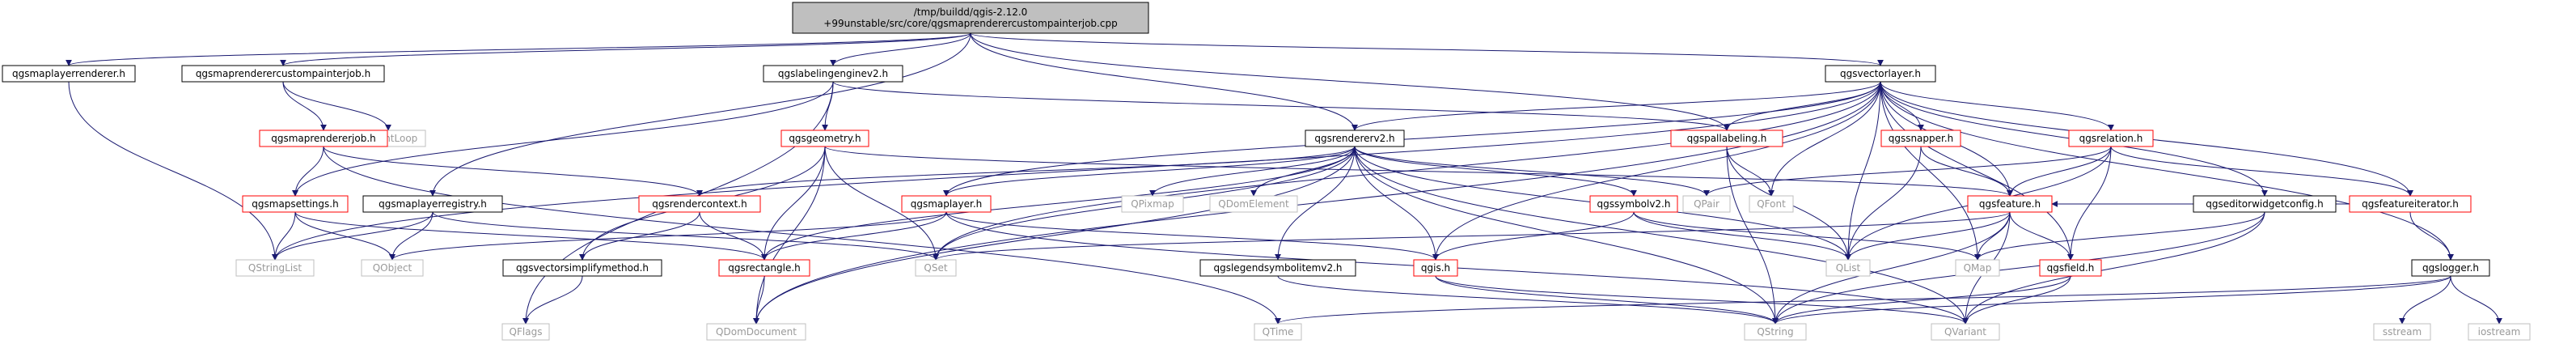  What do you see at coordinates (936, 268) in the screenshot?
I see `node-qset: QSet` at bounding box center [936, 268].